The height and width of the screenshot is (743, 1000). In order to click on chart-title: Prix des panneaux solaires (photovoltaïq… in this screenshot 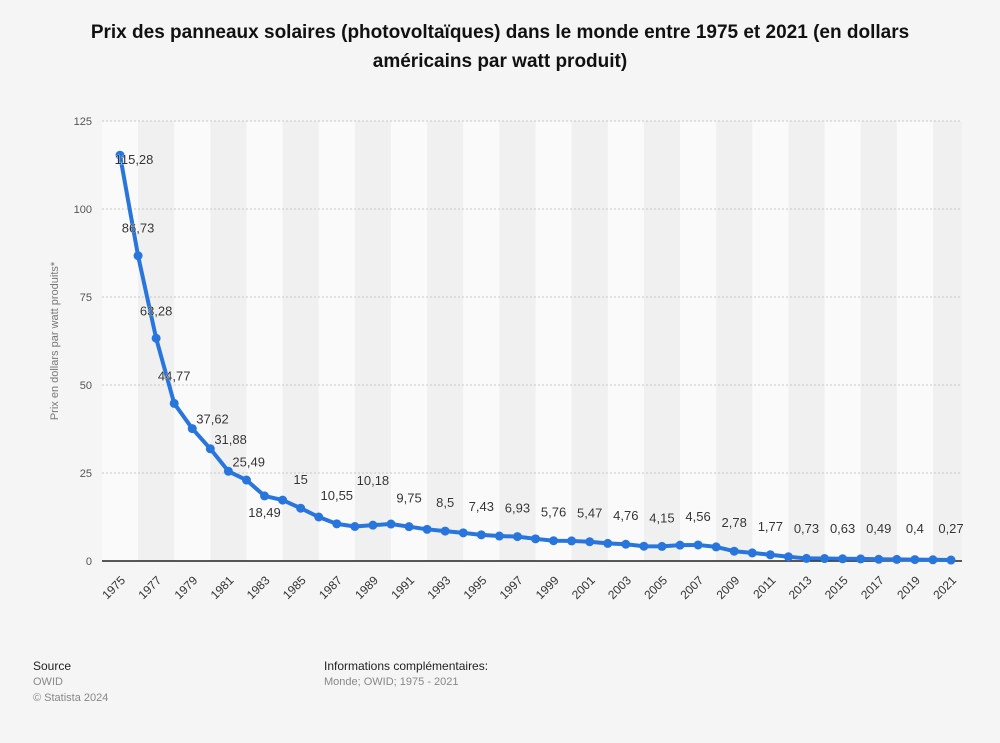, I will do `click(500, 47)`.